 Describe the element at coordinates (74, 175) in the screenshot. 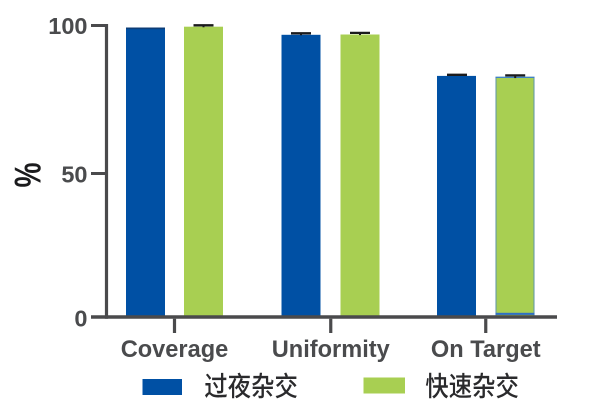

I see `svg-text: 50` at that location.